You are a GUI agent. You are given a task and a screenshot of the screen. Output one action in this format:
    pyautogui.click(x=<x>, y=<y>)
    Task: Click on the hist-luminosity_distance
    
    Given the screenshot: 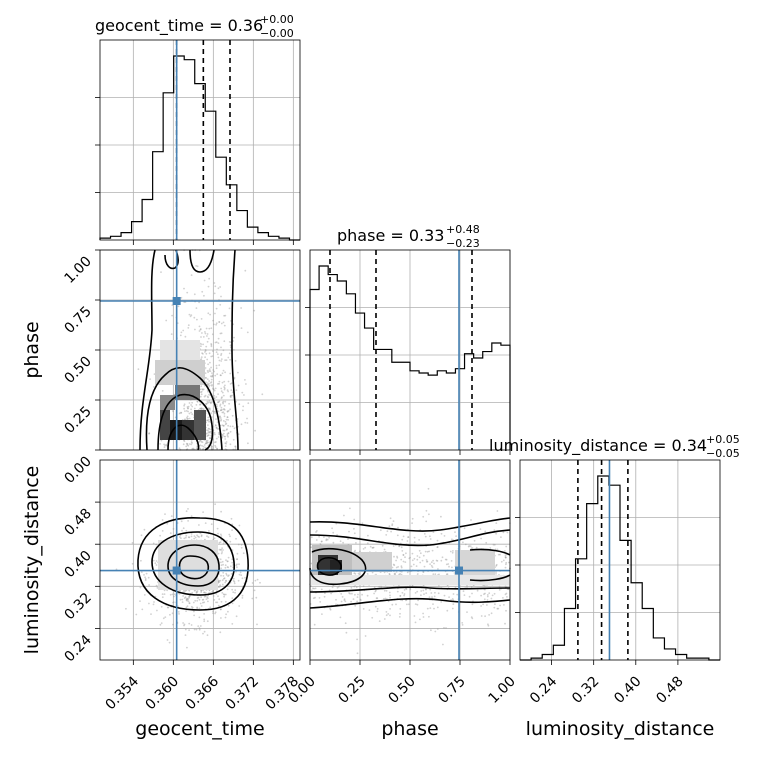 What is the action you would take?
    pyautogui.click(x=620, y=568)
    